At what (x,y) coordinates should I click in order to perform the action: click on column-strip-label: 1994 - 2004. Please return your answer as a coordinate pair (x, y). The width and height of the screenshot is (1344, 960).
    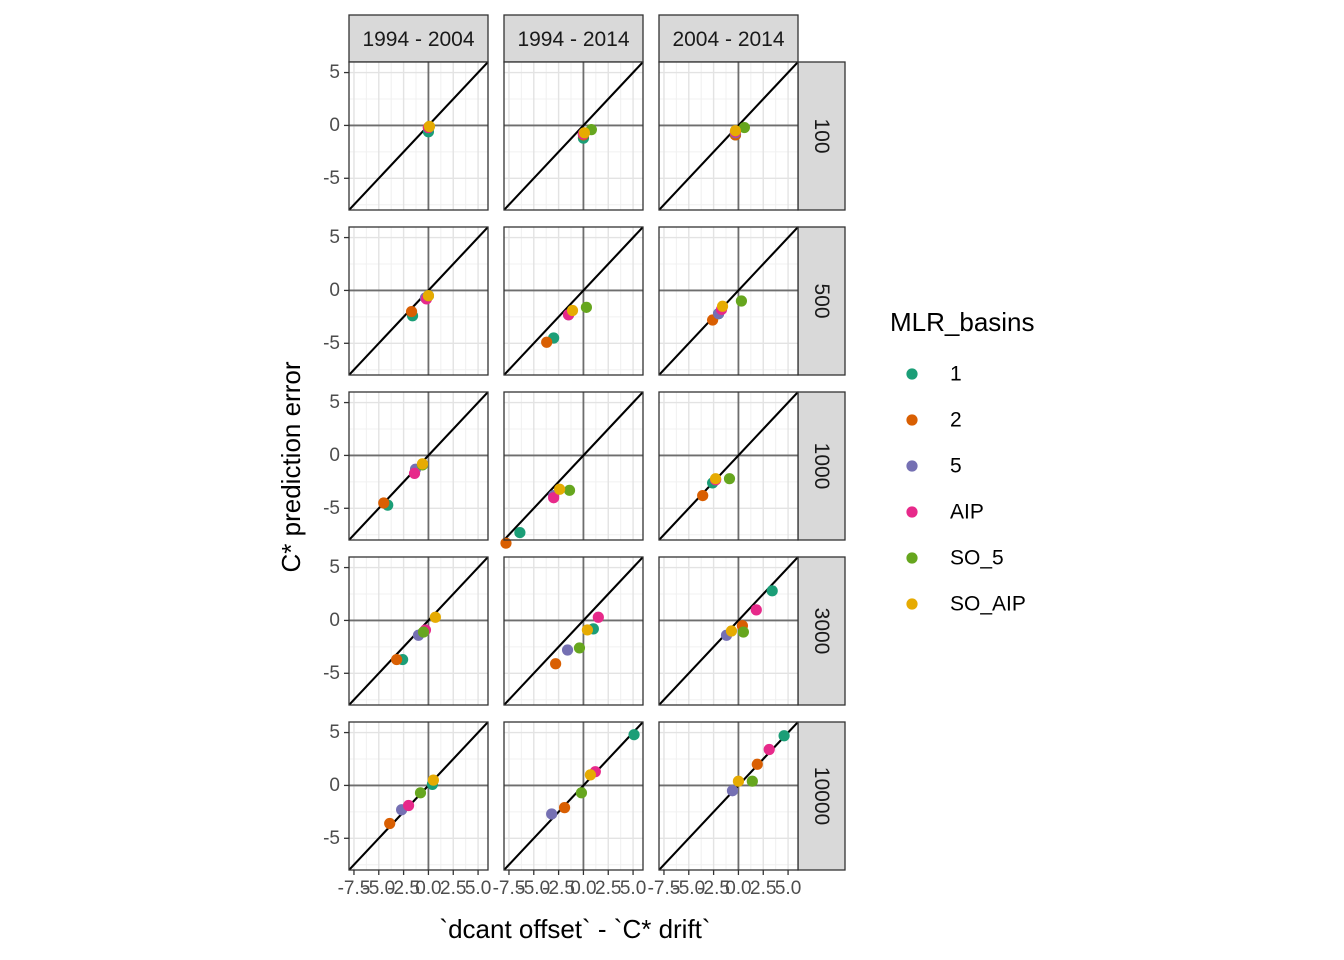
    Looking at the image, I should click on (418, 39).